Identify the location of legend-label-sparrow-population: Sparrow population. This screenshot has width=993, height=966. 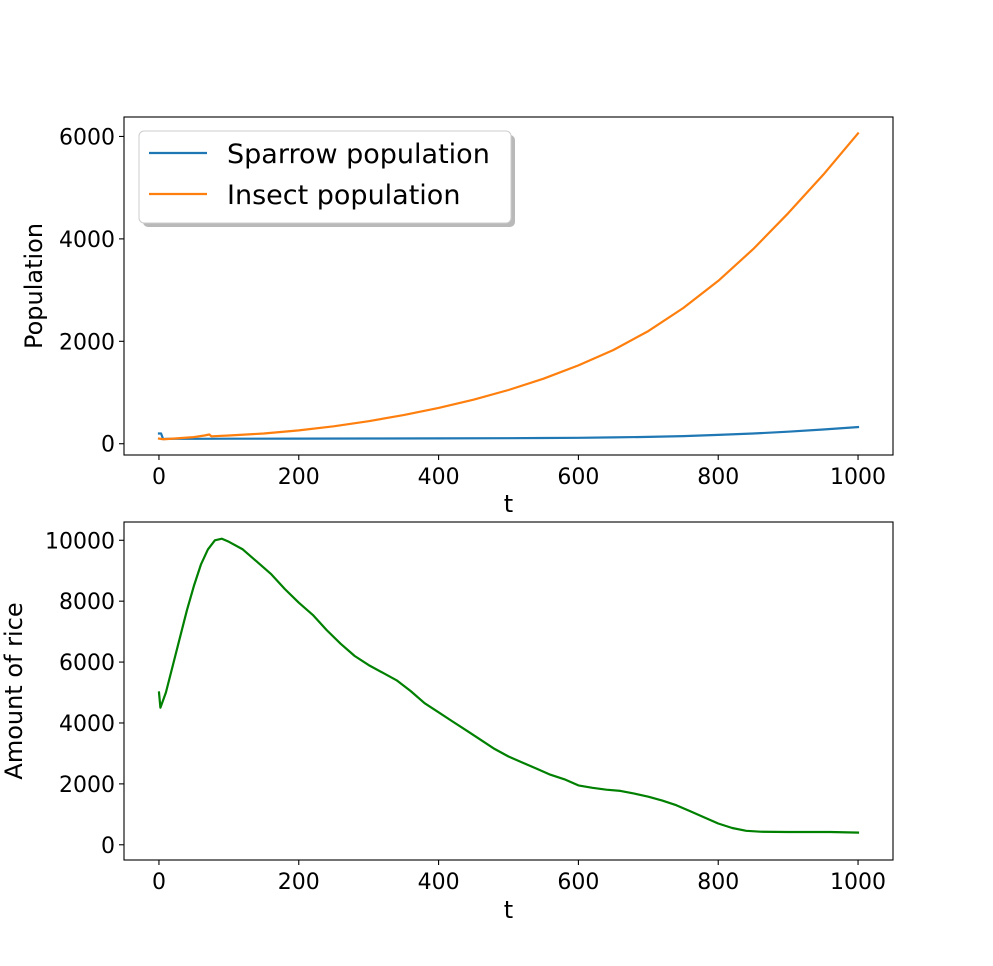
(358, 154).